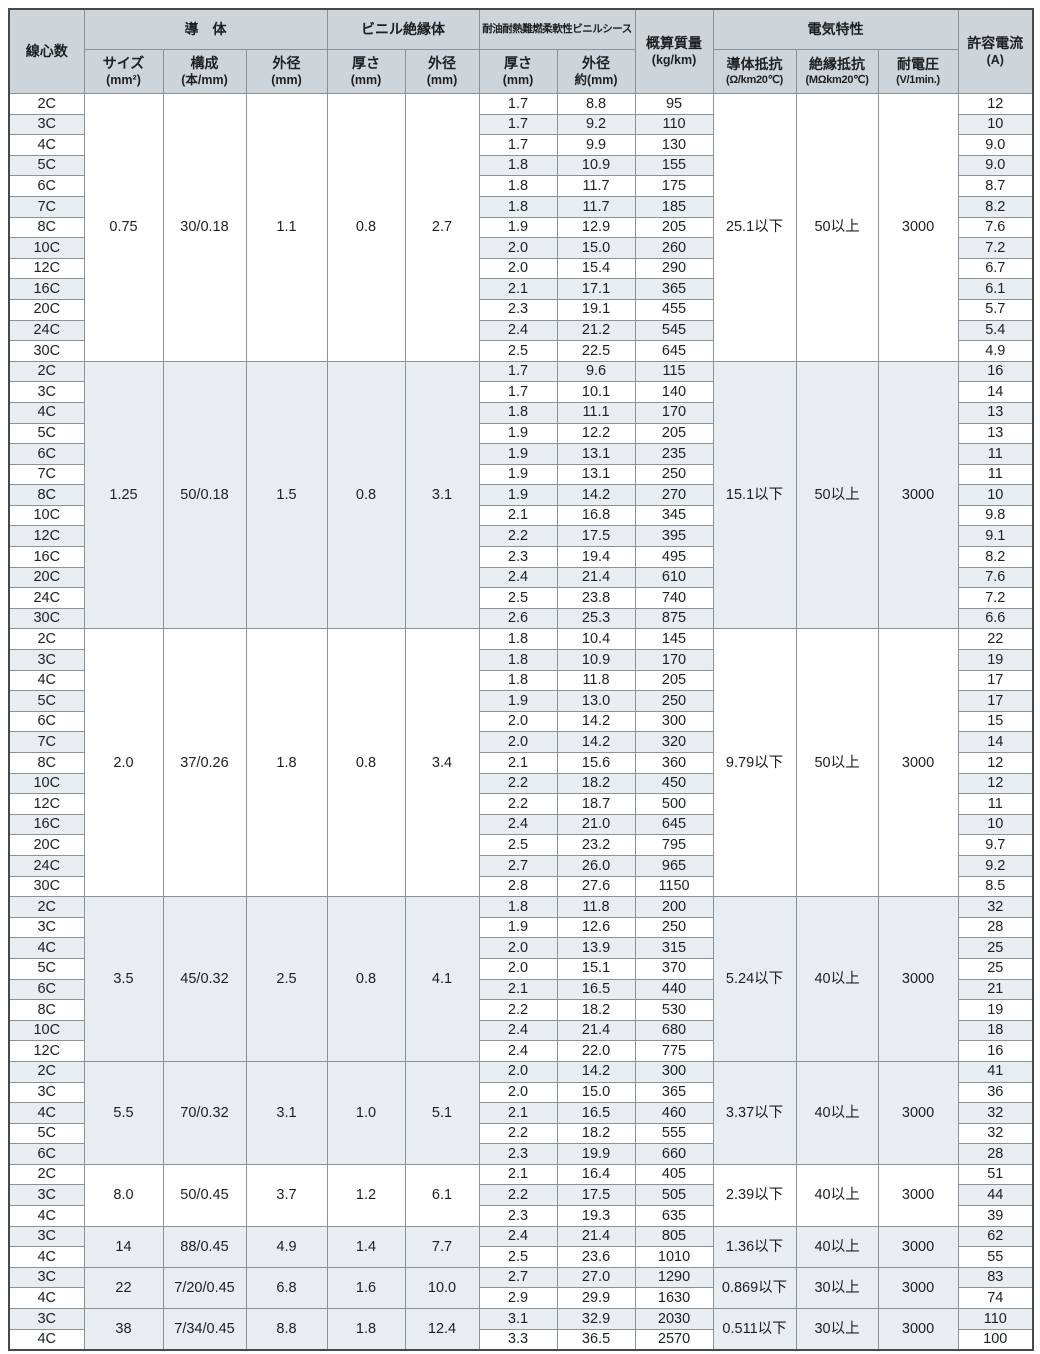 The image size is (1040, 1354). What do you see at coordinates (995, 515) in the screenshot?
I see `cell-current: 9.8` at bounding box center [995, 515].